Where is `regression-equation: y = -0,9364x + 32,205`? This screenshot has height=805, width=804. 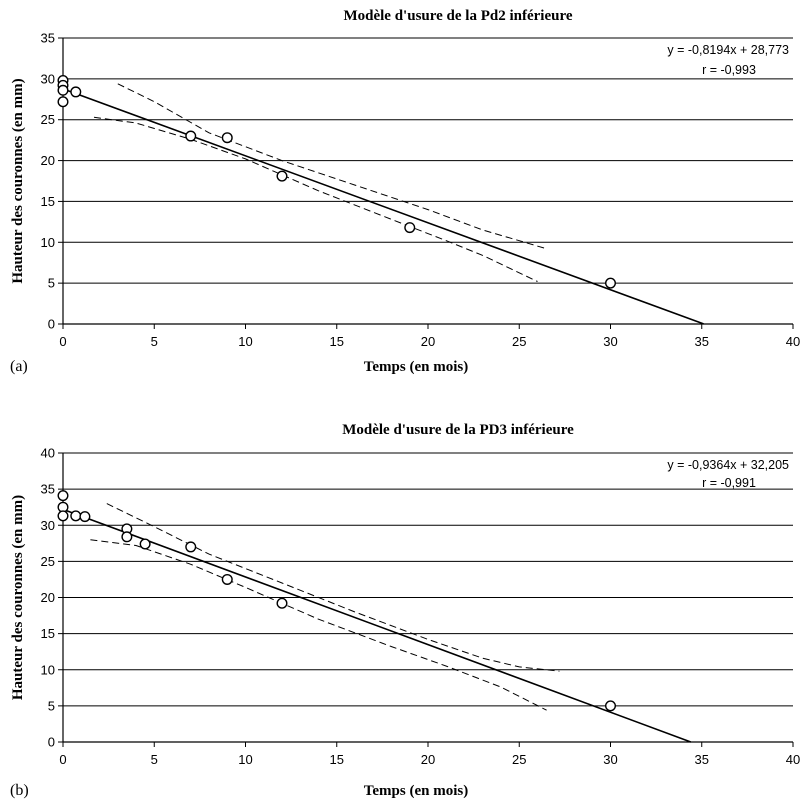
regression-equation: y = -0,9364x + 32,205 is located at coordinates (728, 465).